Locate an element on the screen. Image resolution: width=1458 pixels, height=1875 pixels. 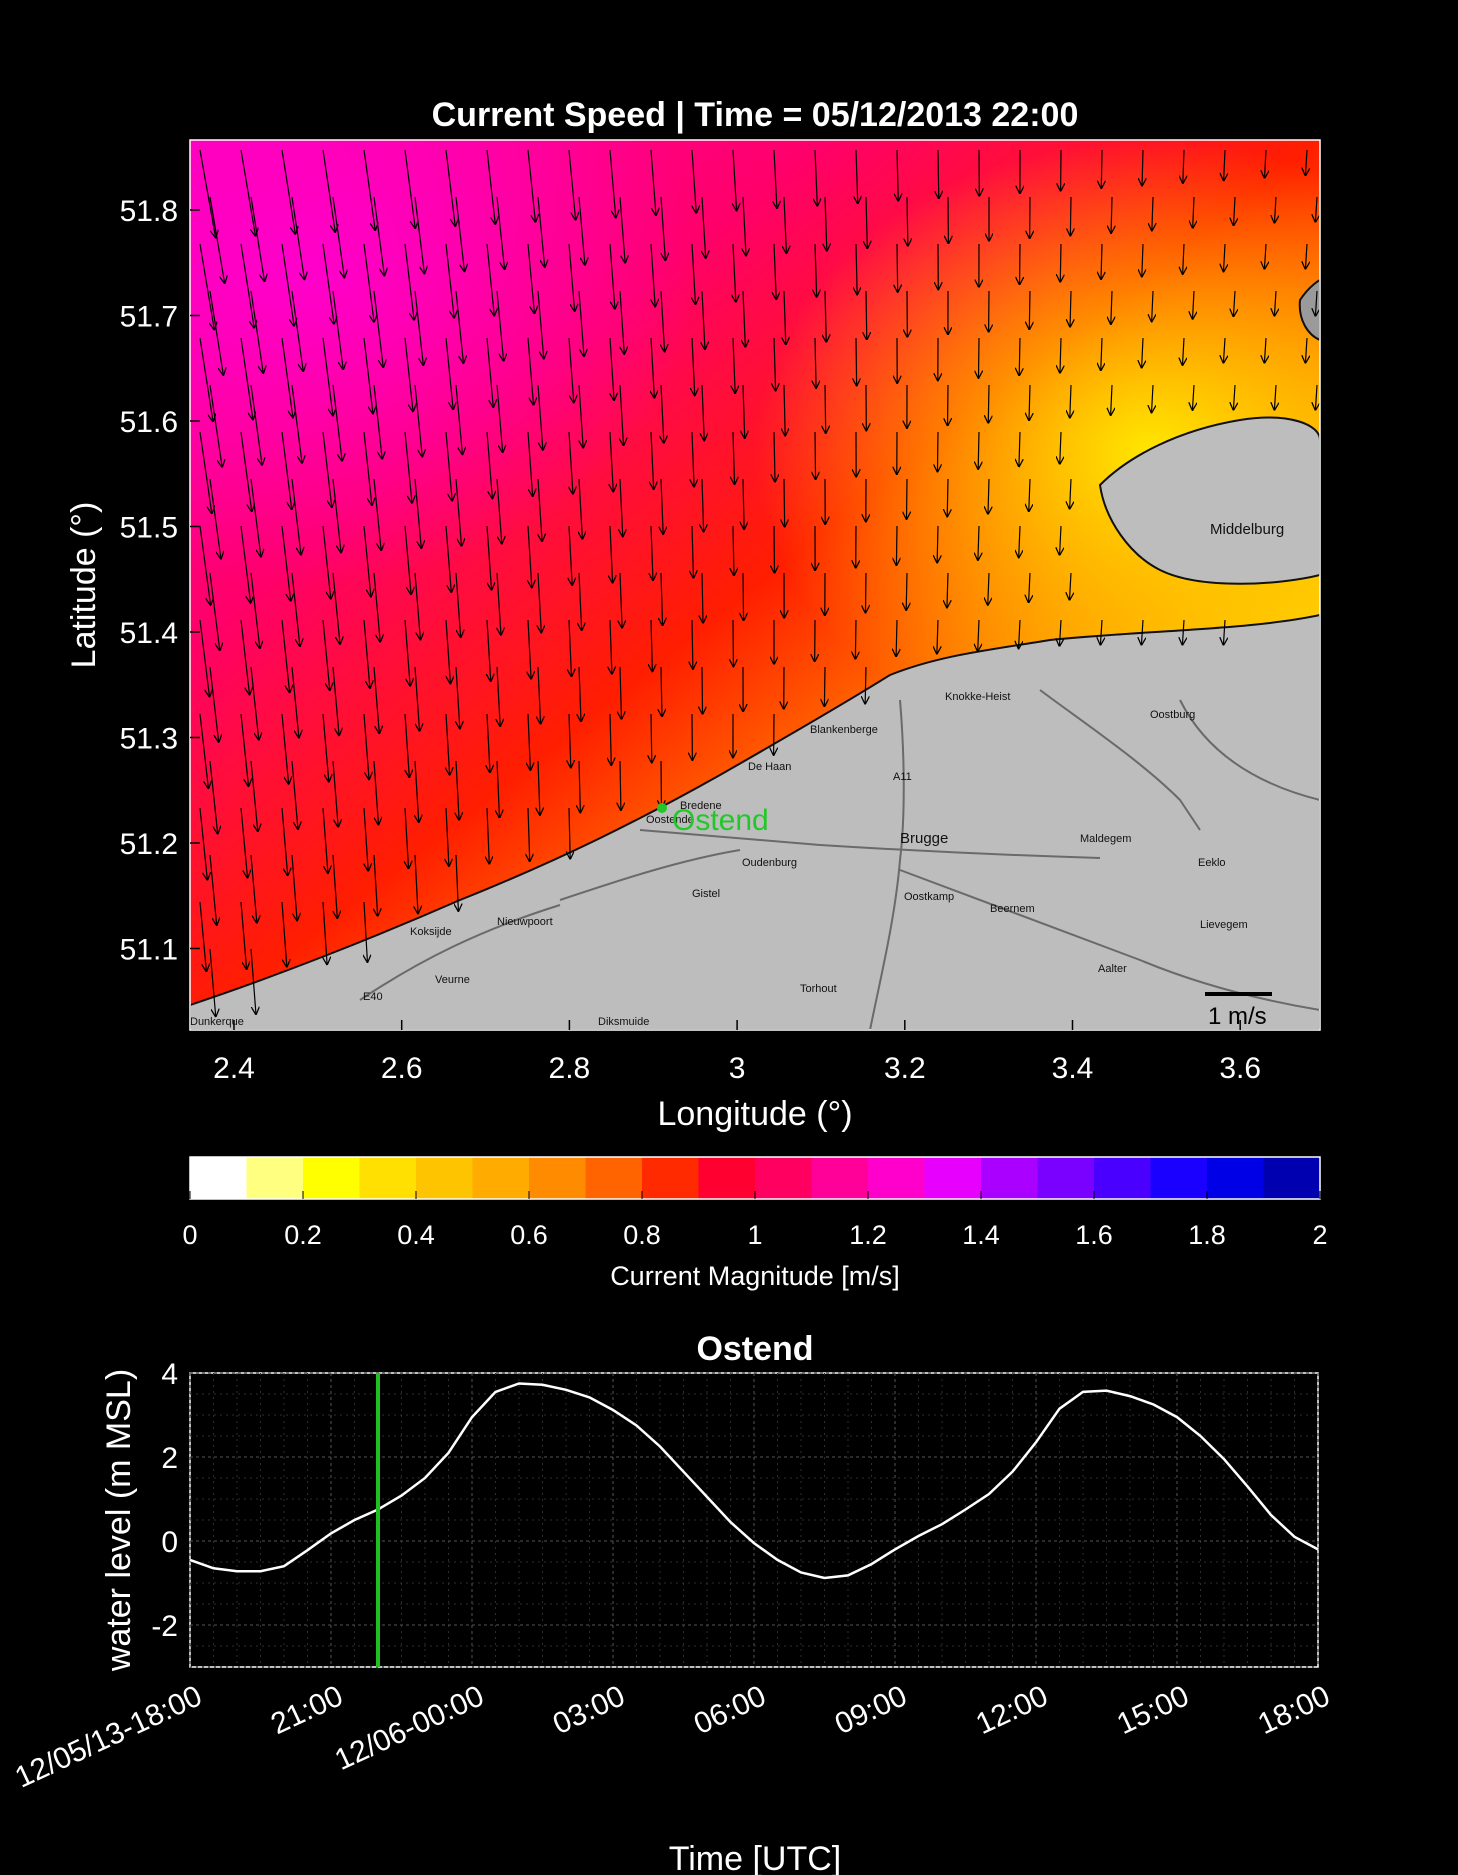
land-north is located at coordinates (1309, 310).